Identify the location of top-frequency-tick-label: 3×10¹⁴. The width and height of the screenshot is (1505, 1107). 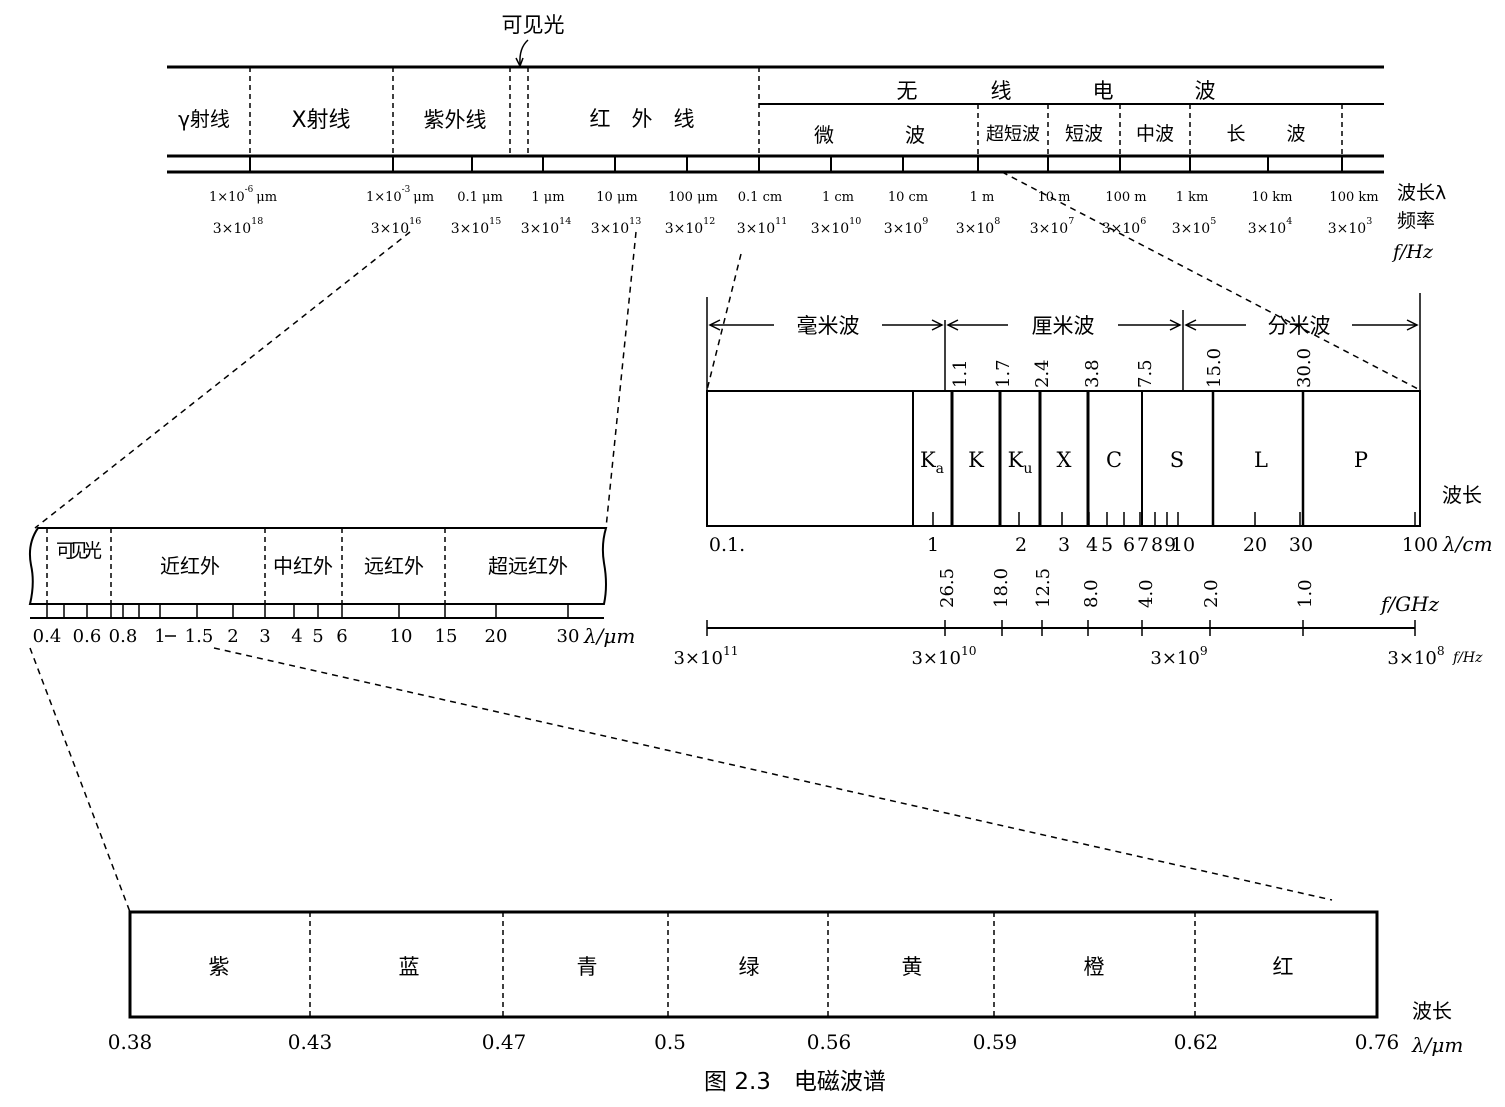
(546, 226).